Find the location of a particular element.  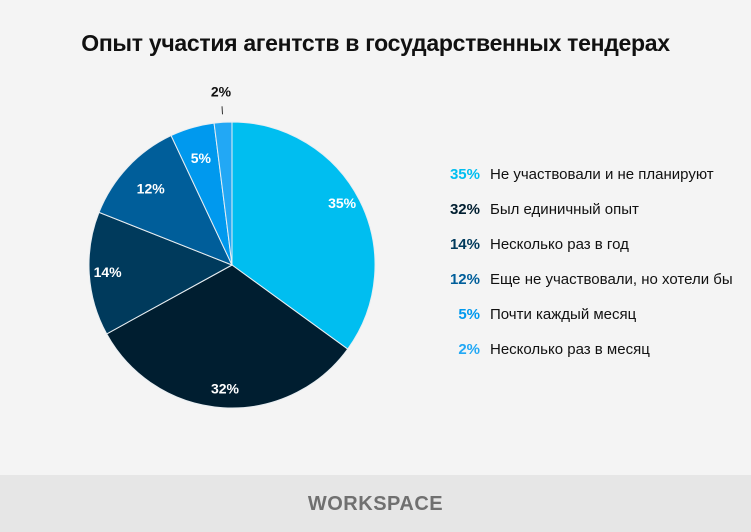

legend-label: Был единичный опыт is located at coordinates (564, 209).